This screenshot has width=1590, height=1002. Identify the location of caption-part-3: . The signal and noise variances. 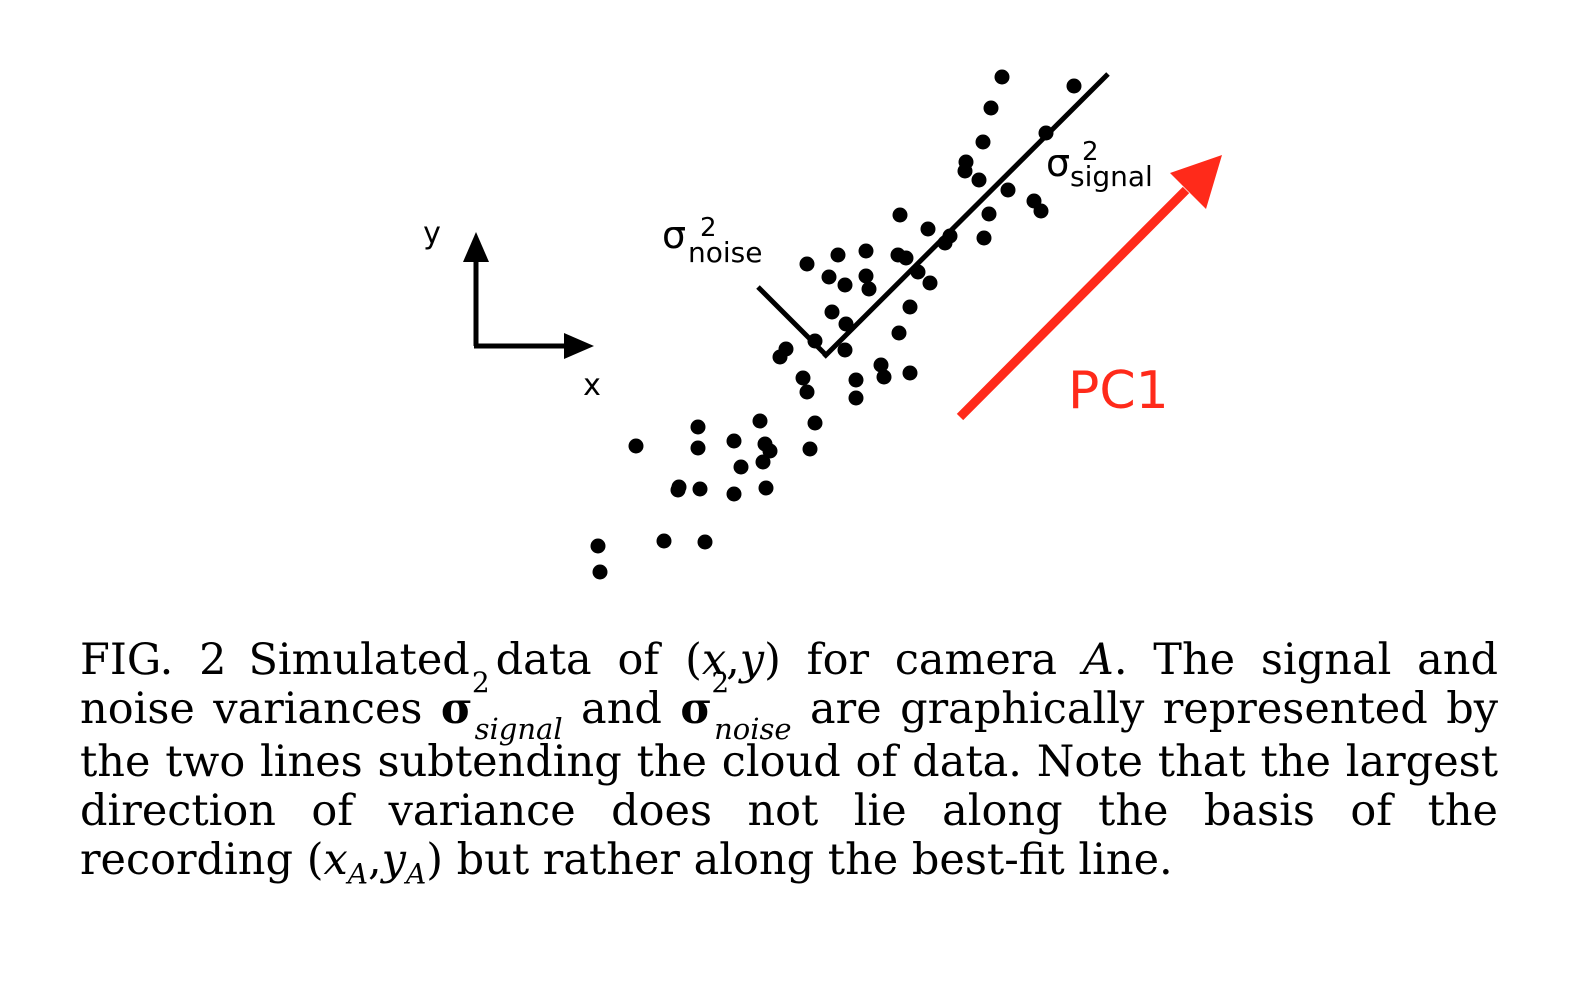
(789, 684).